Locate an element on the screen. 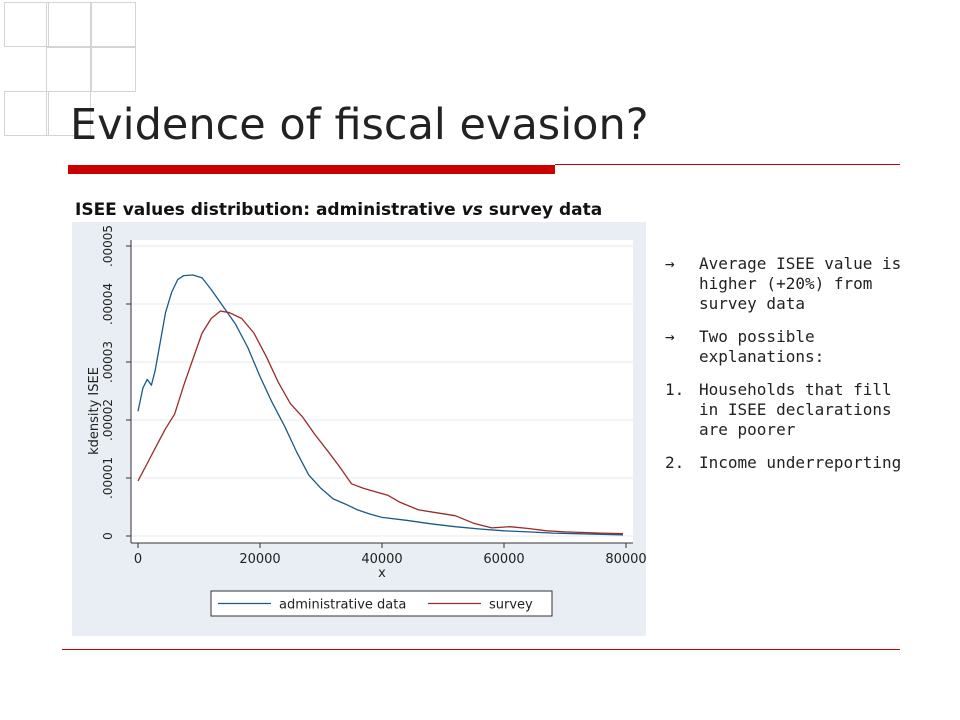  slide-title: Evidence of fiscal evasion? is located at coordinates (359, 125).